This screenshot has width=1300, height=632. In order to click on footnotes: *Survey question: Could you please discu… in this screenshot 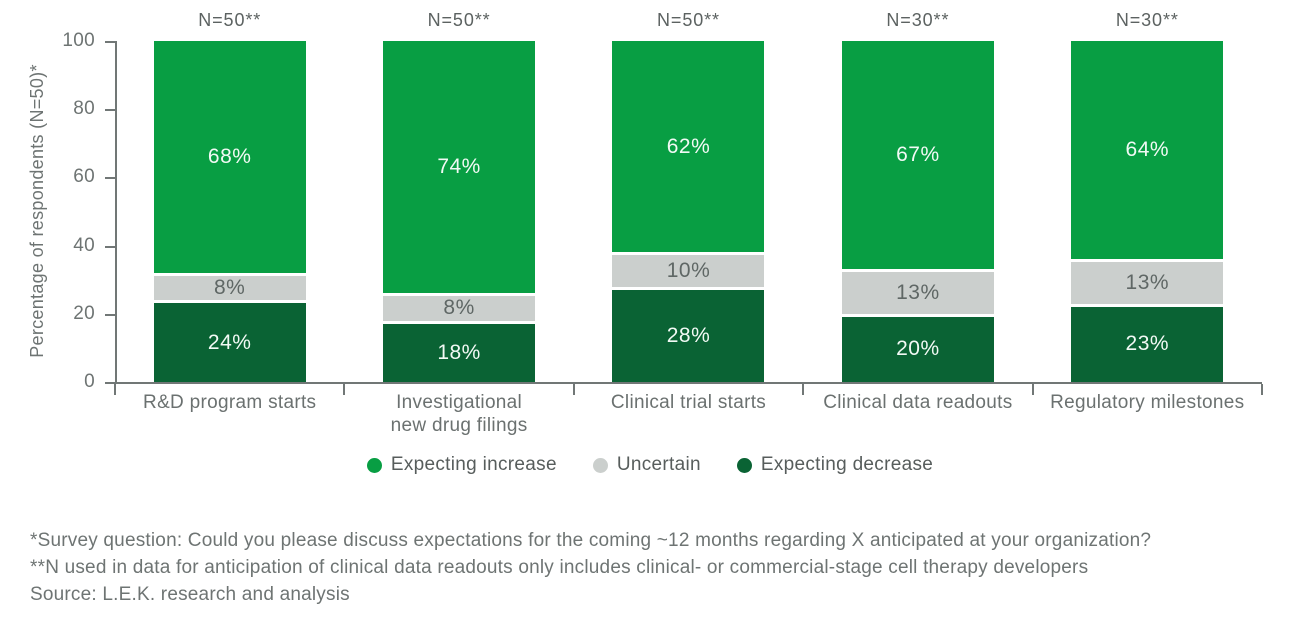, I will do `click(590, 567)`.